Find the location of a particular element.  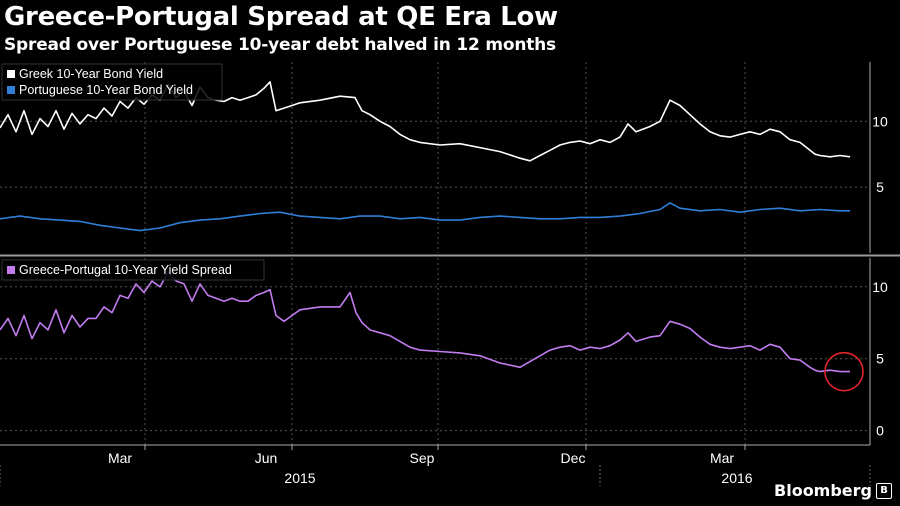

chart-title: Greece-Portugal Spread at QE Era Low is located at coordinates (281, 17).